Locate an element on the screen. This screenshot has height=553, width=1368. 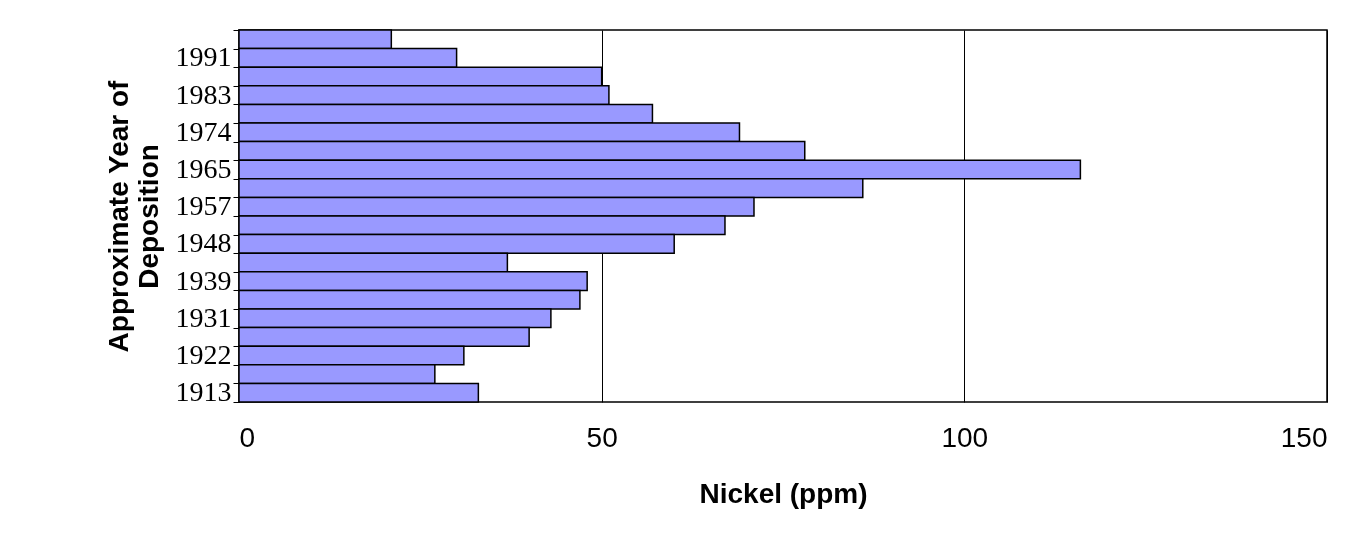
y-tick-label: 1931 is located at coordinates (203, 317).